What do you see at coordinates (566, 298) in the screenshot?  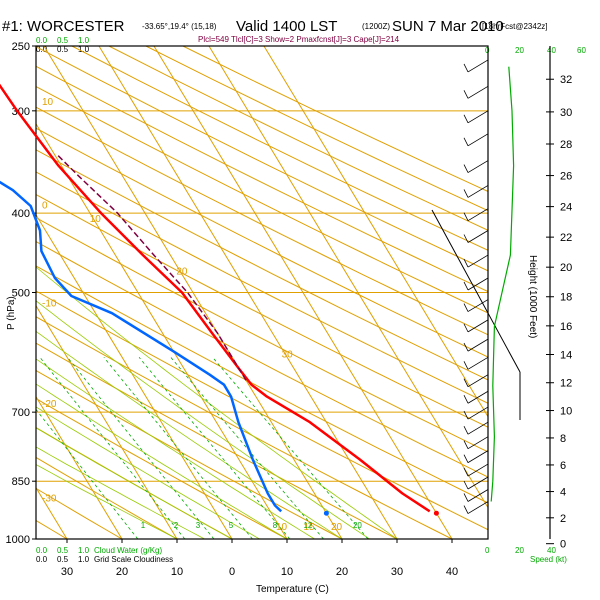 I see `height-tick-label: 18` at bounding box center [566, 298].